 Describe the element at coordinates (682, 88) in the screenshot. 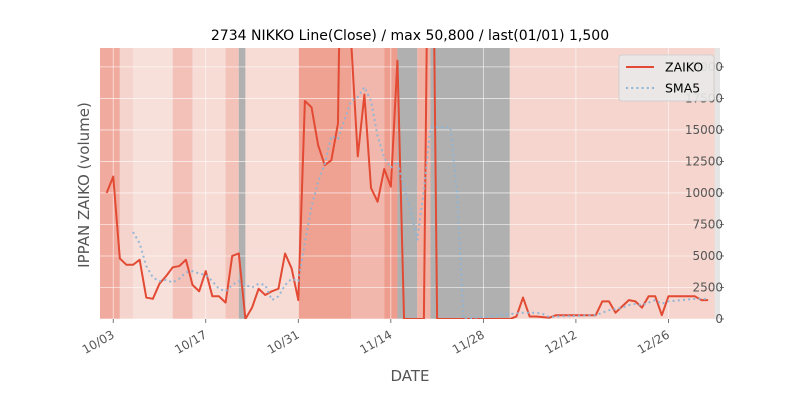

I see `legend-label-sma5: SMA5` at that location.